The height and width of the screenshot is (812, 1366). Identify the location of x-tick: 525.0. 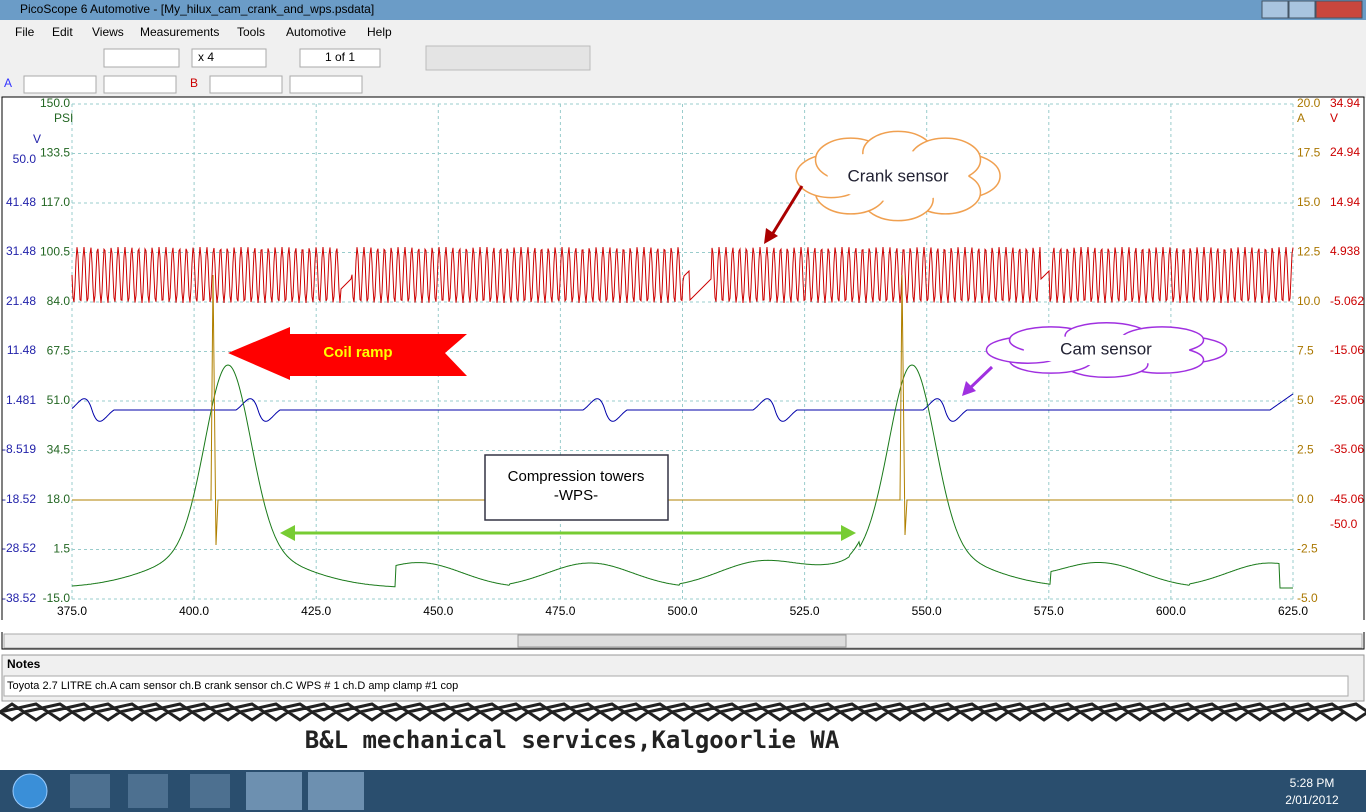
(805, 611).